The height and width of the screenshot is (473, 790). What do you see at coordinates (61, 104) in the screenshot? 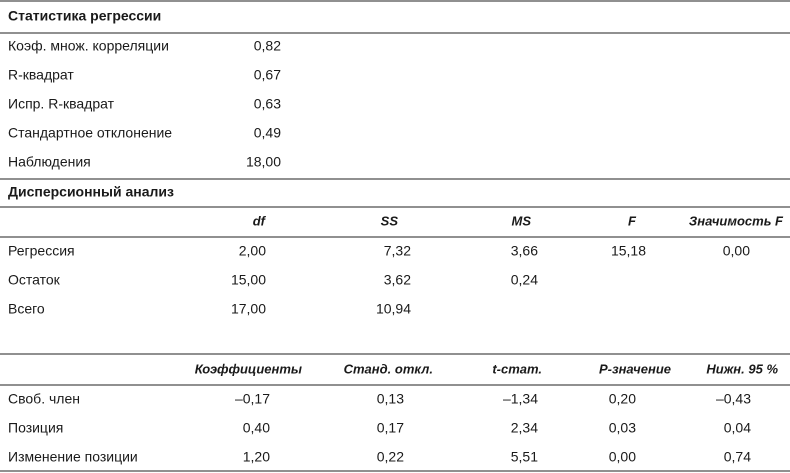
I see `row-label: Испр. R-квадрат` at bounding box center [61, 104].